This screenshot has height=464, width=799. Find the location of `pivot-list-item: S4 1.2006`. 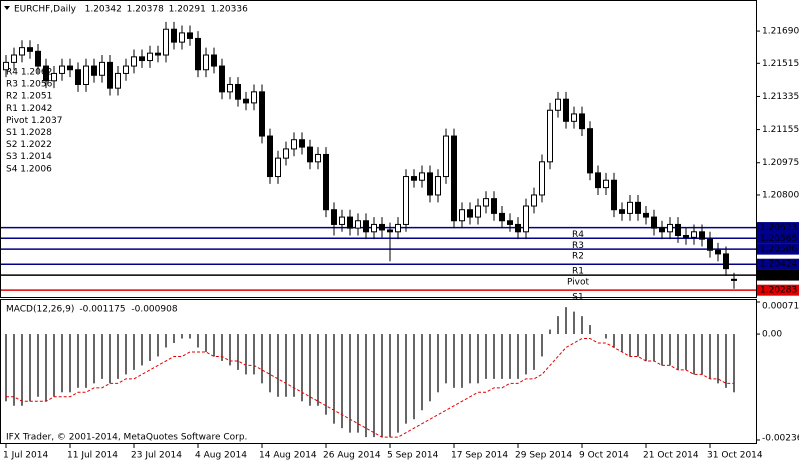

pivot-list-item: S4 1.2006 is located at coordinates (29, 169).